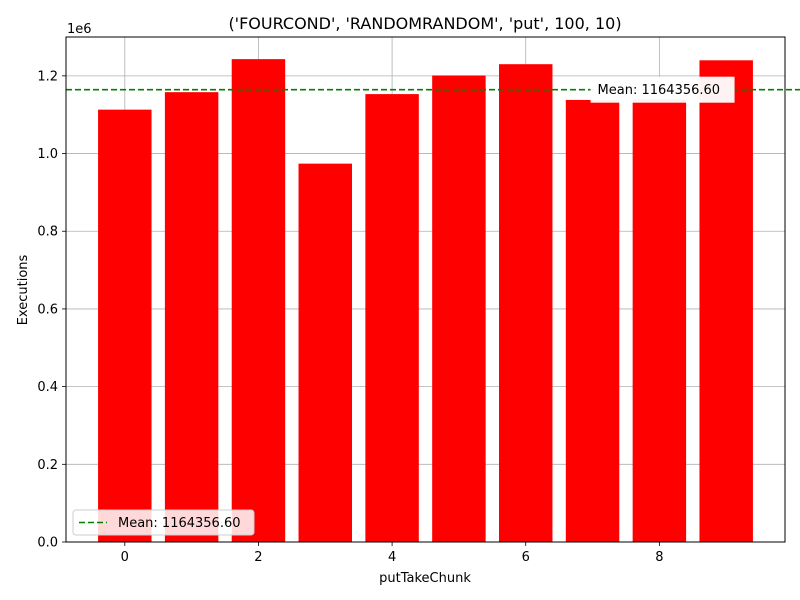 The image size is (800, 600). What do you see at coordinates (258, 557) in the screenshot?
I see `x-tick-label: 2` at bounding box center [258, 557].